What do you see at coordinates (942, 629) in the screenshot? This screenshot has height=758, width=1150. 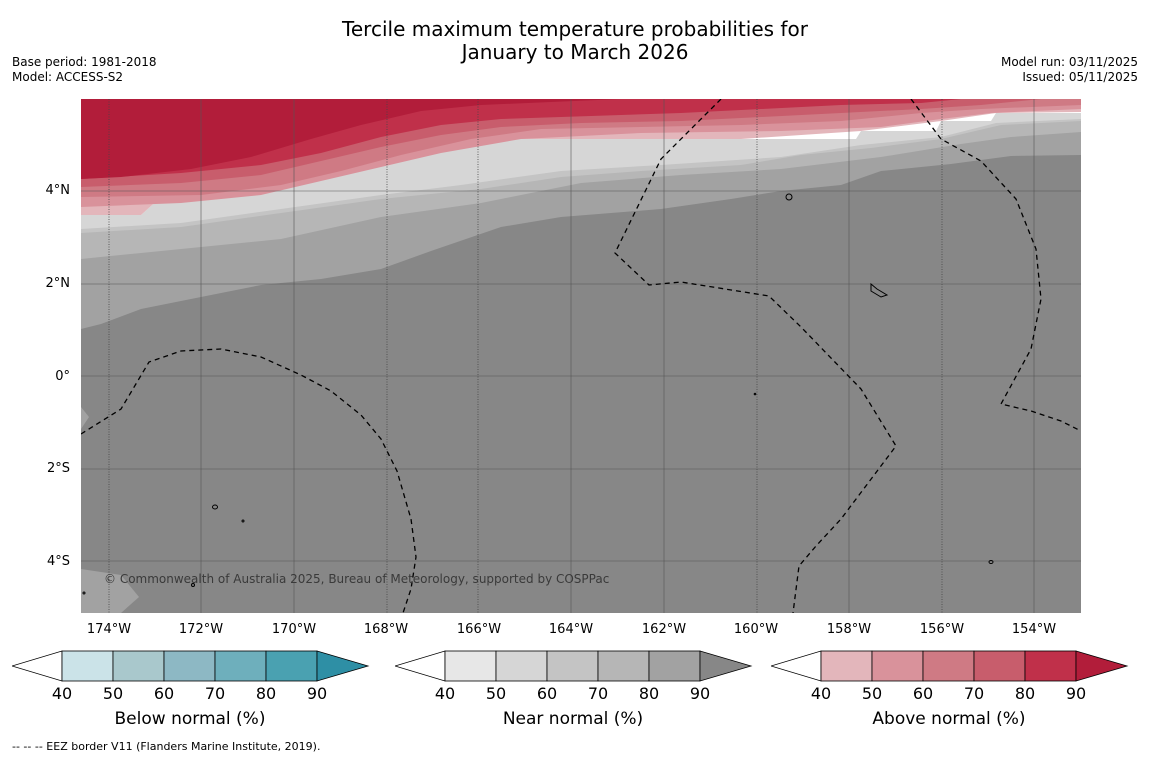 I see `lon-label-156w: 156°W` at bounding box center [942, 629].